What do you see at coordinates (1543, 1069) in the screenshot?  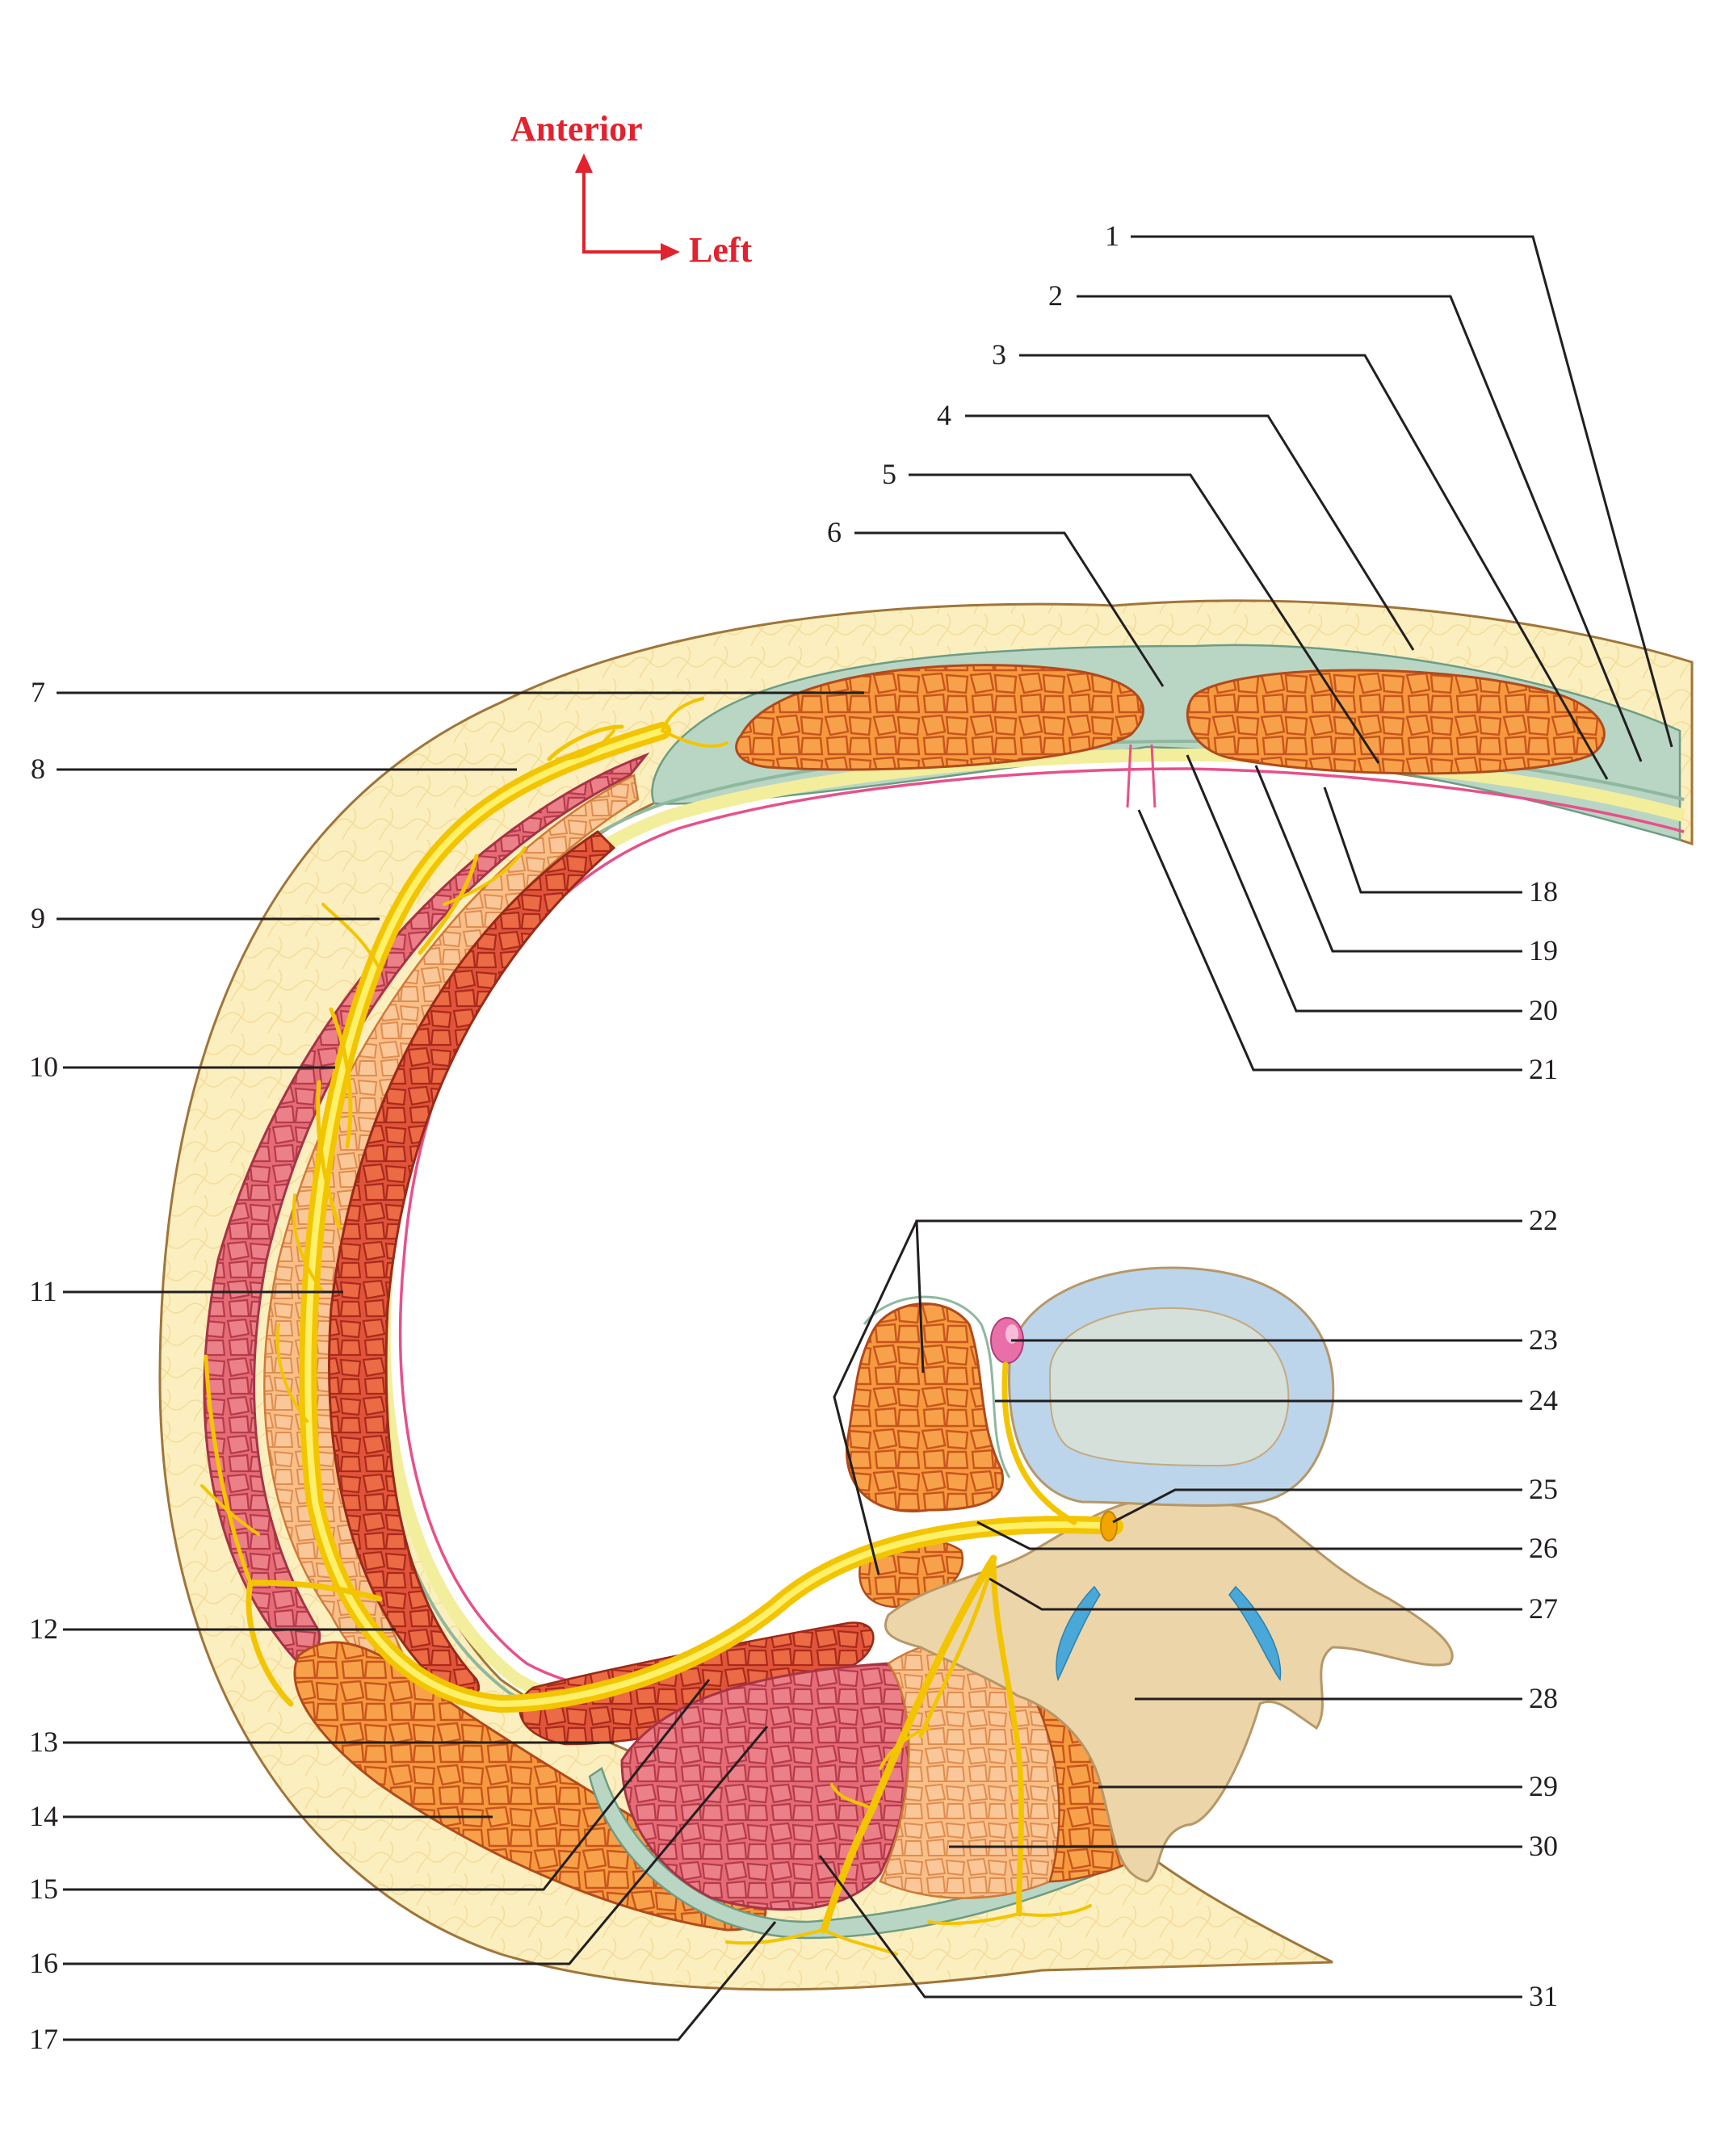 I see `label-21: 21` at bounding box center [1543, 1069].